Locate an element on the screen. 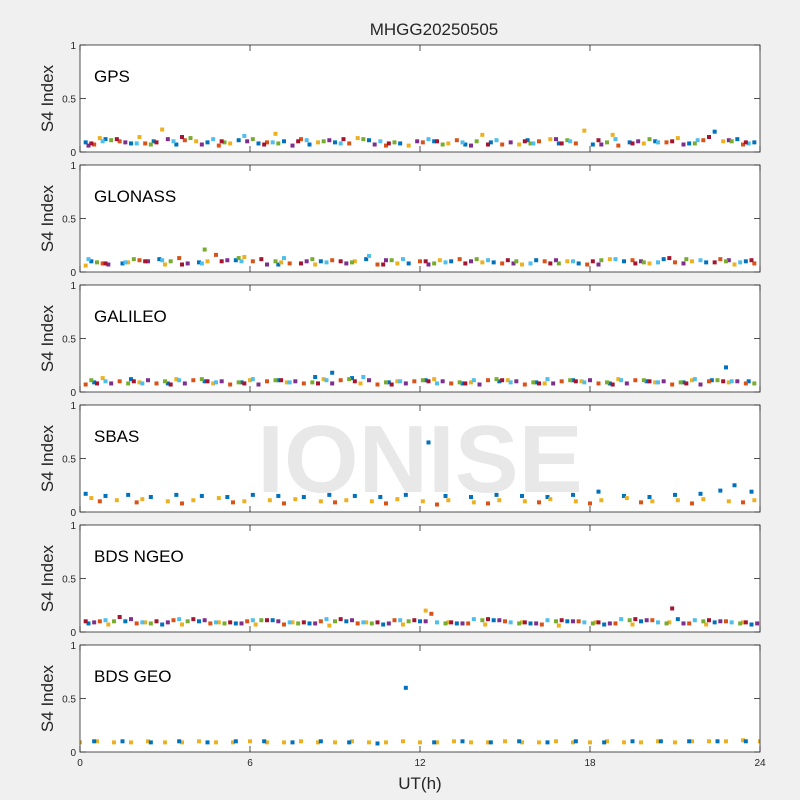  x-tick-label: 0 is located at coordinates (80, 763).